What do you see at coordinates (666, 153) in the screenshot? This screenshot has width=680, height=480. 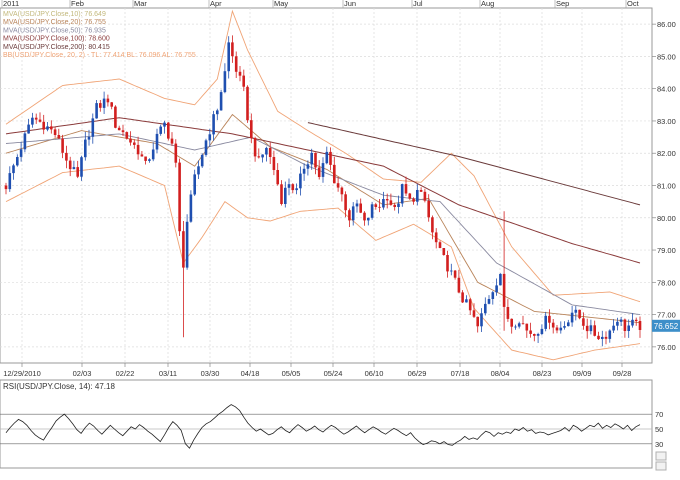 I see `y-tick-label: 82.00` at bounding box center [666, 153].